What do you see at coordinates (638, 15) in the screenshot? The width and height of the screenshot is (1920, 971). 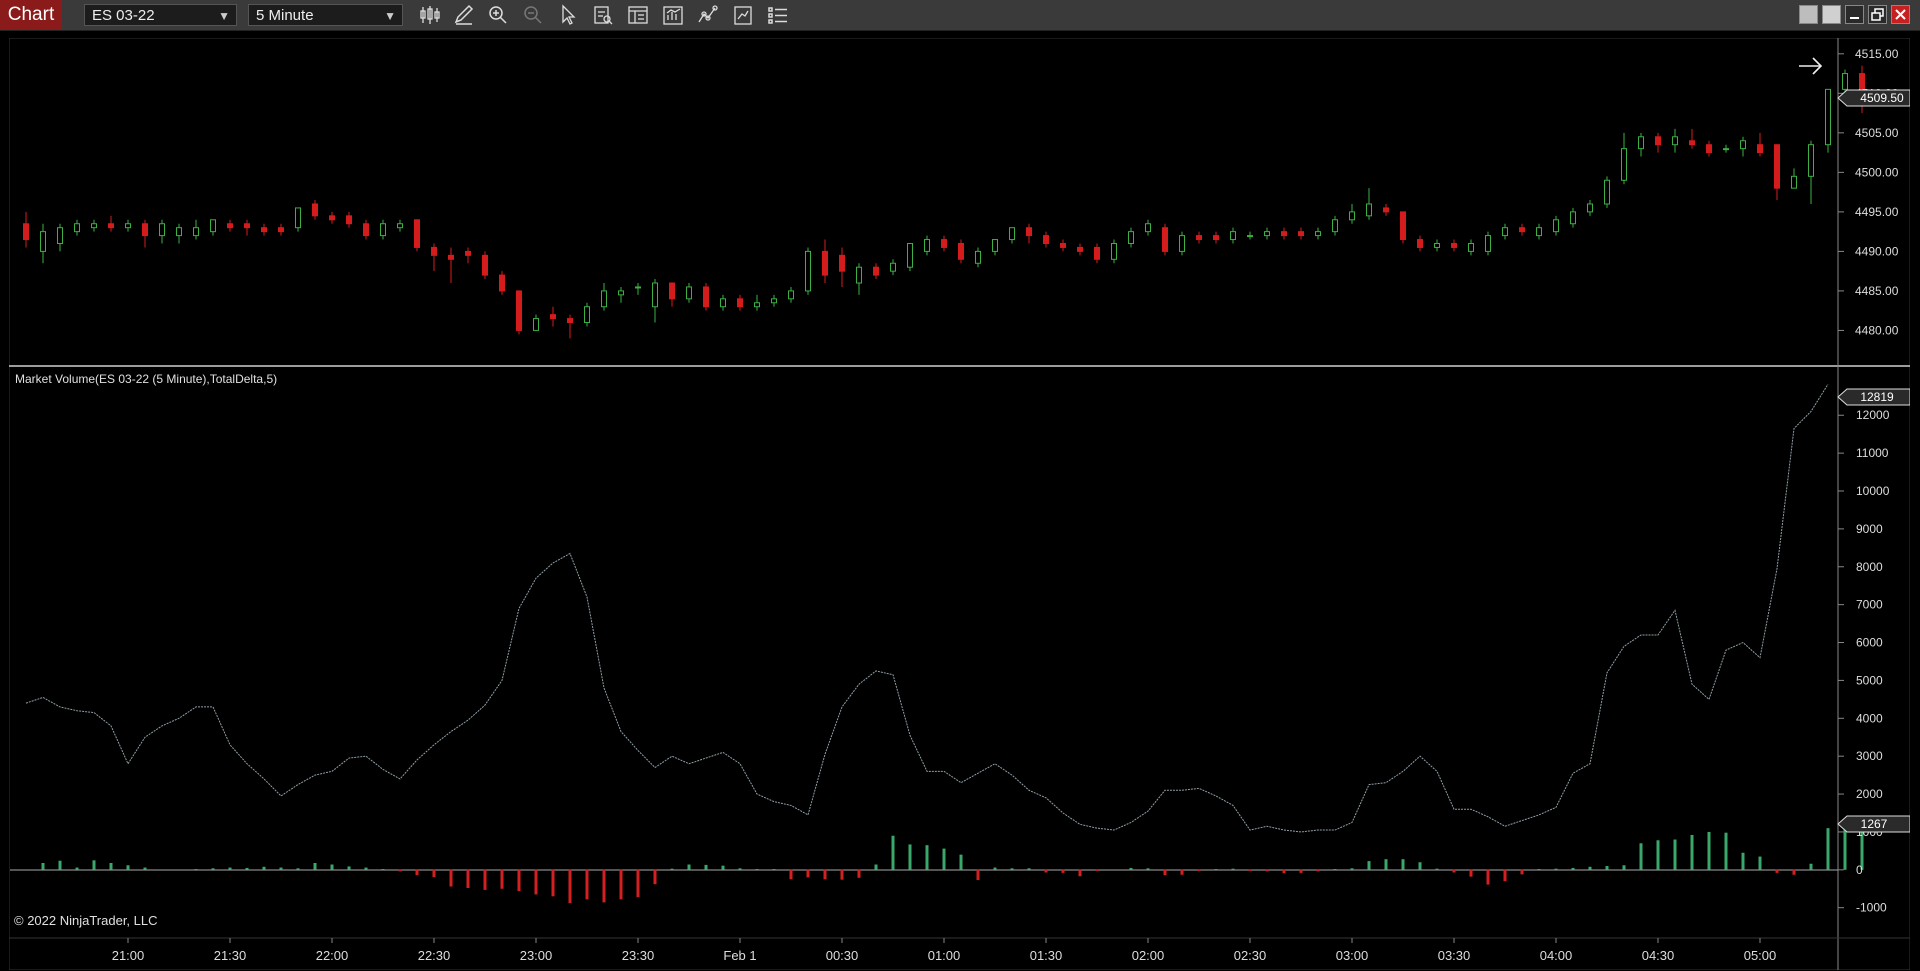 I see `properties-icon` at bounding box center [638, 15].